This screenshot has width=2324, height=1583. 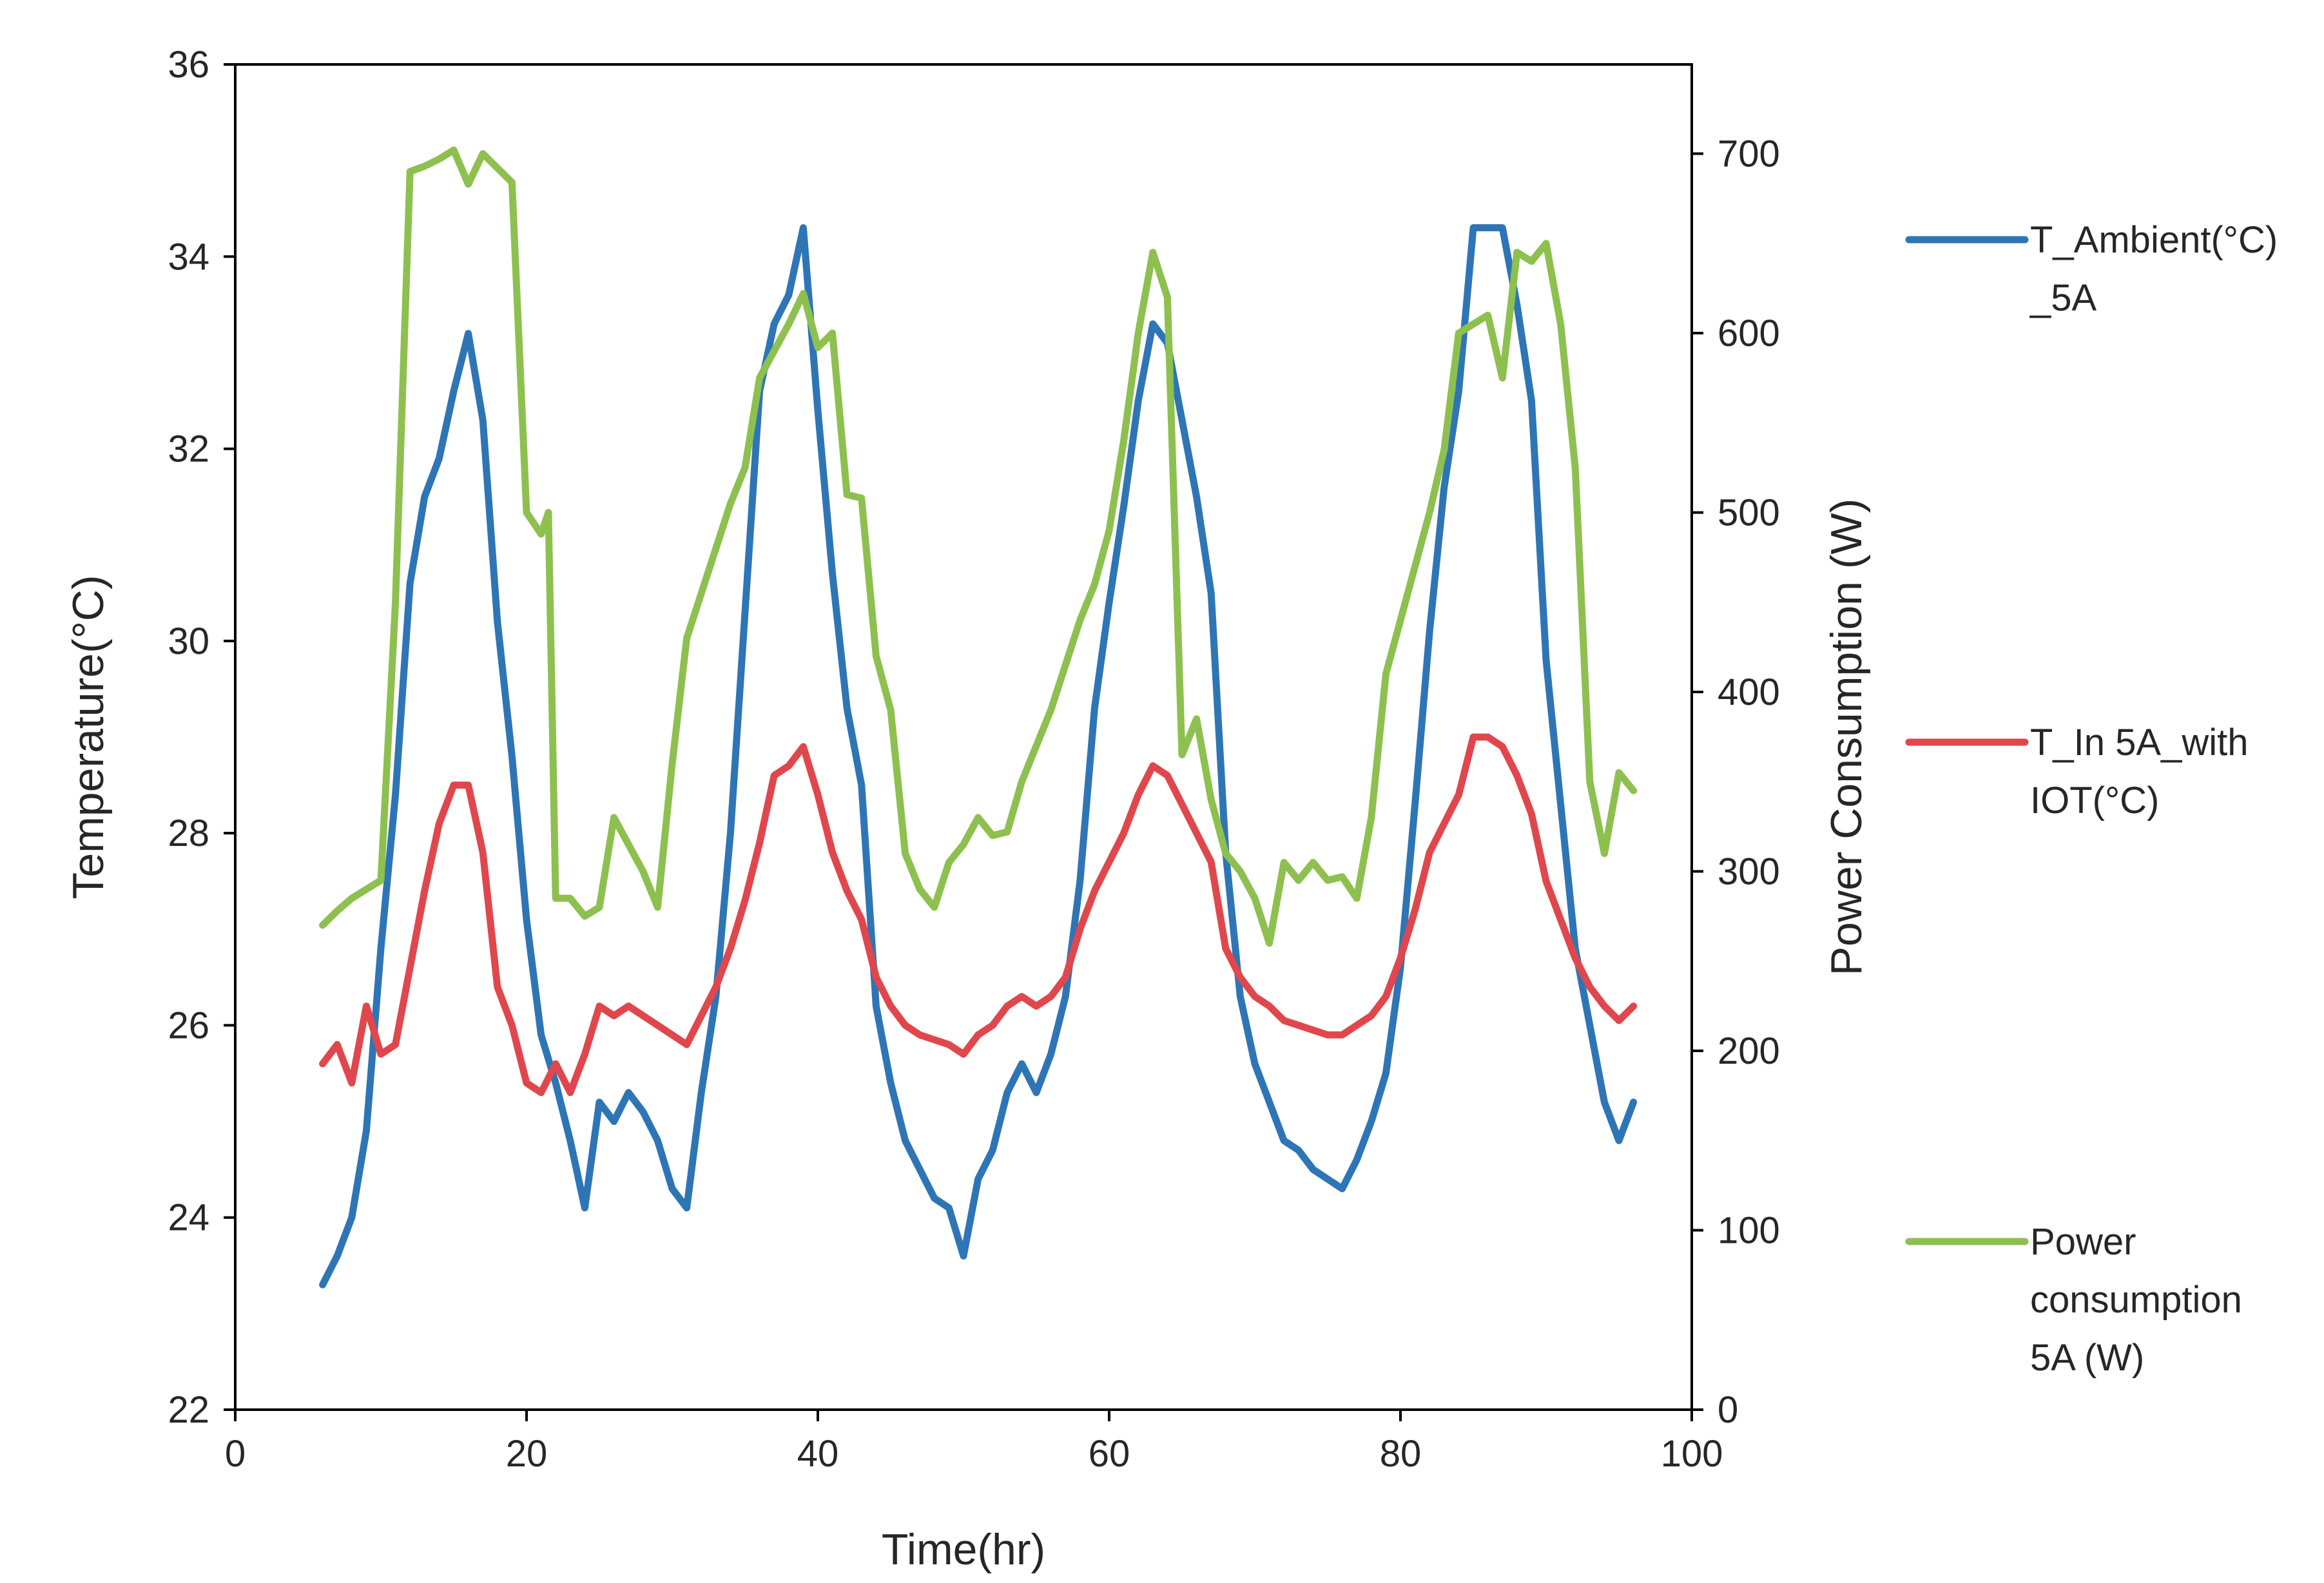 I want to click on x-axis-title: Time(hr), so click(x=963, y=1549).